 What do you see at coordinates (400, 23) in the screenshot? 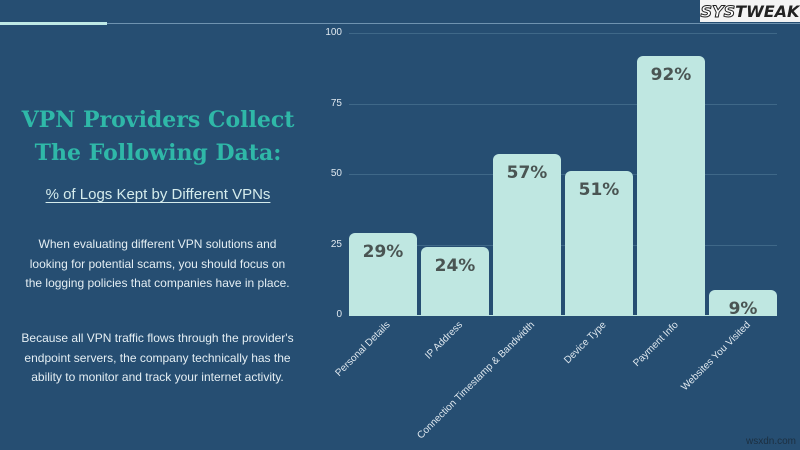
I see `top-divider-line` at bounding box center [400, 23].